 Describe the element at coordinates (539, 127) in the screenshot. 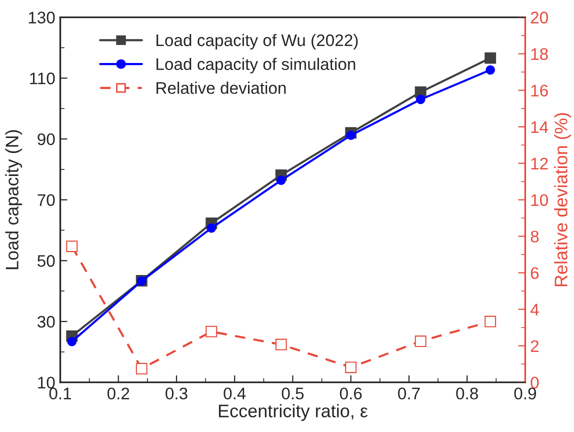

I see `y2-tick-label: 14` at that location.